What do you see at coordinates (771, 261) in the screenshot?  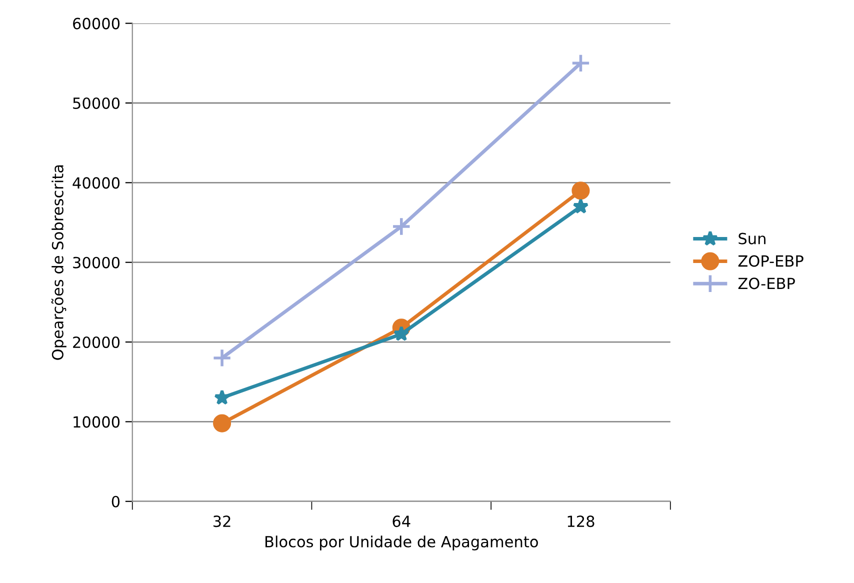 I see `legend-label: ZOP-EBP` at bounding box center [771, 261].